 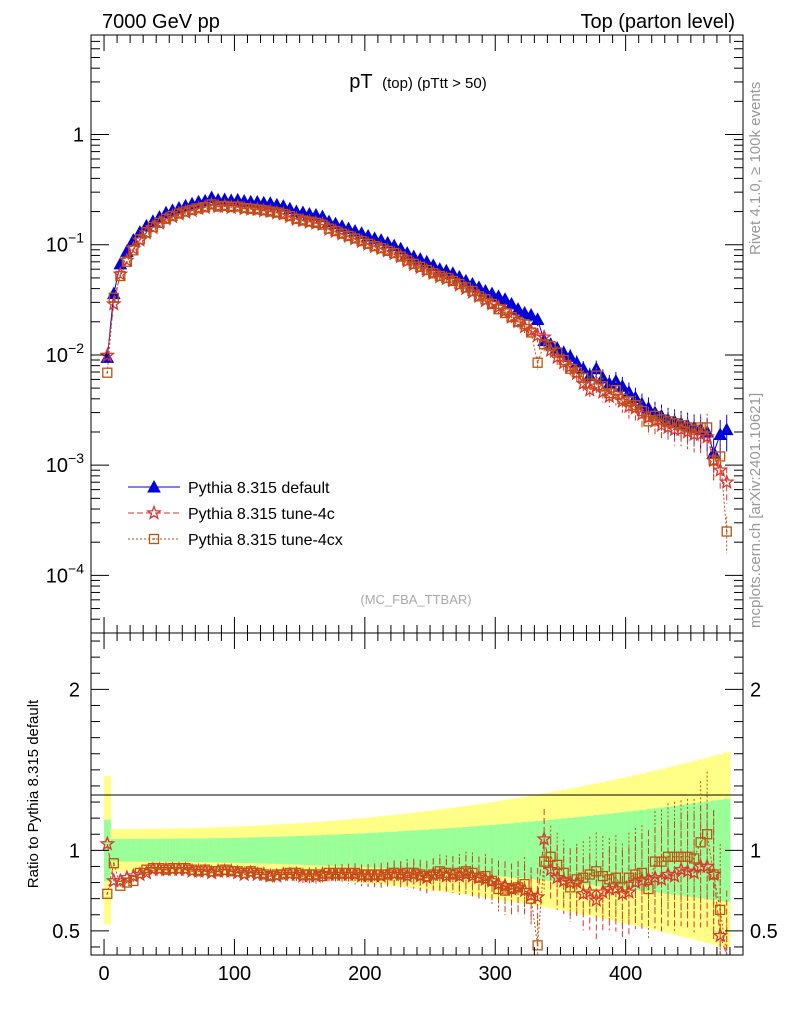 What do you see at coordinates (33, 793) in the screenshot?
I see `ratio-ylabel: Ratio to Pythia 8.315 default` at bounding box center [33, 793].